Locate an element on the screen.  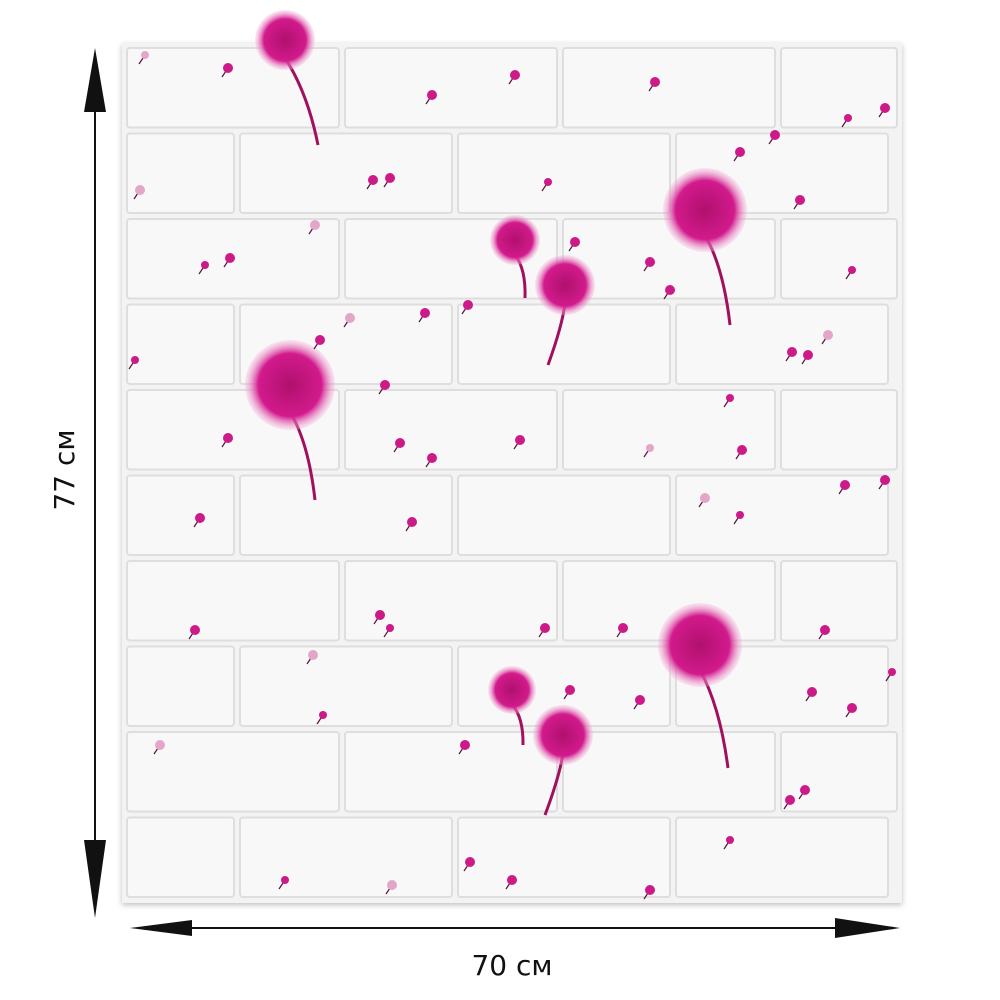
width-label: 70 см is located at coordinates (511, 965).